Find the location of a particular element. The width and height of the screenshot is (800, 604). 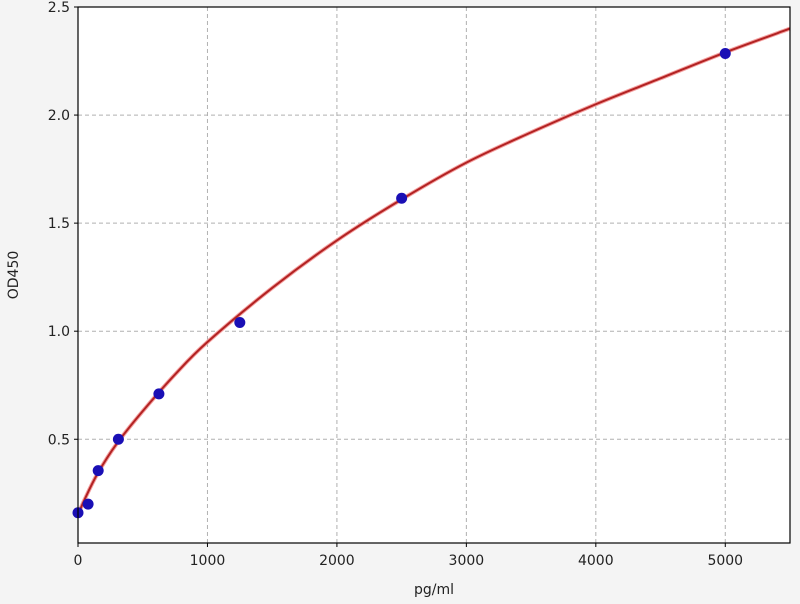

y-axis-label: OD450 is located at coordinates (14, 275).